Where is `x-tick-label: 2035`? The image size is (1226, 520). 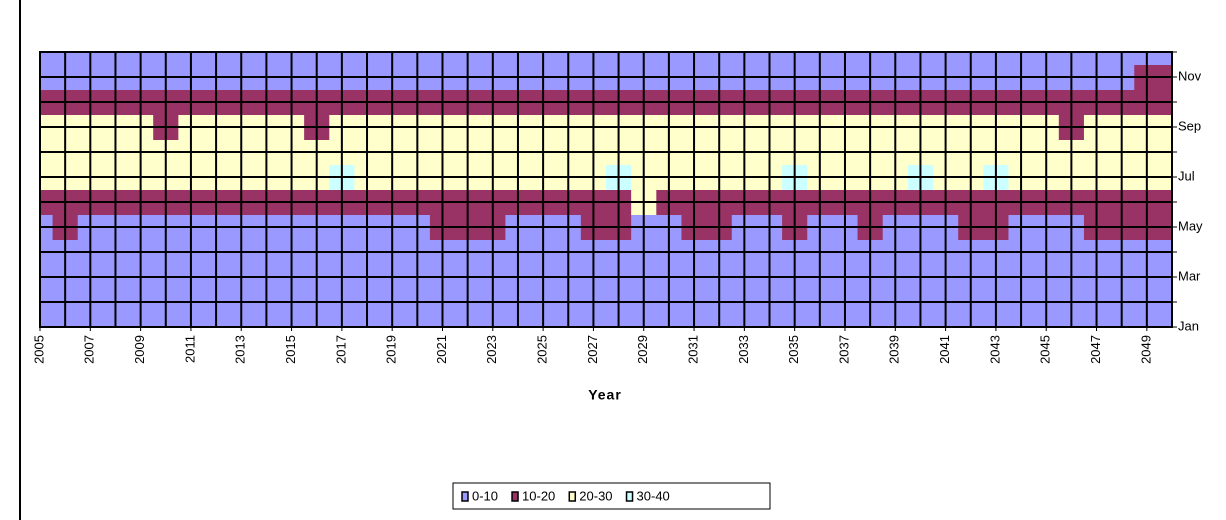
x-tick-label: 2035 is located at coordinates (793, 349).